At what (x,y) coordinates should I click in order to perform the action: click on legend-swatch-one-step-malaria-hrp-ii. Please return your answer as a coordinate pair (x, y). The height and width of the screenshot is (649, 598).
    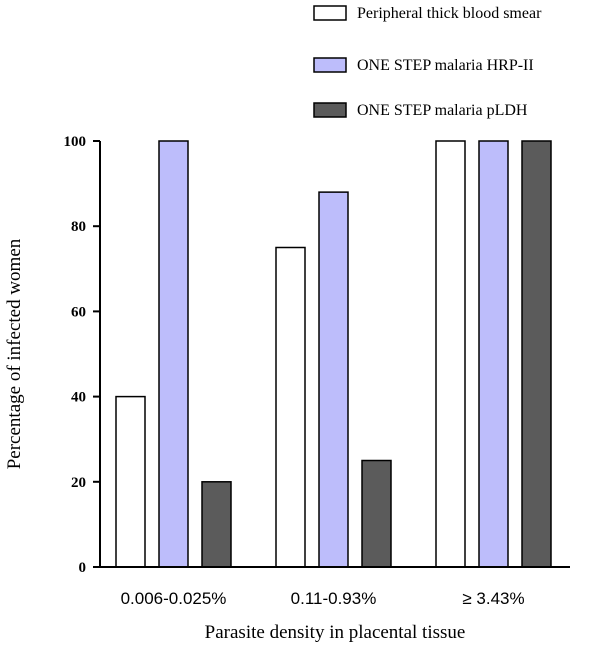
    Looking at the image, I should click on (330, 65).